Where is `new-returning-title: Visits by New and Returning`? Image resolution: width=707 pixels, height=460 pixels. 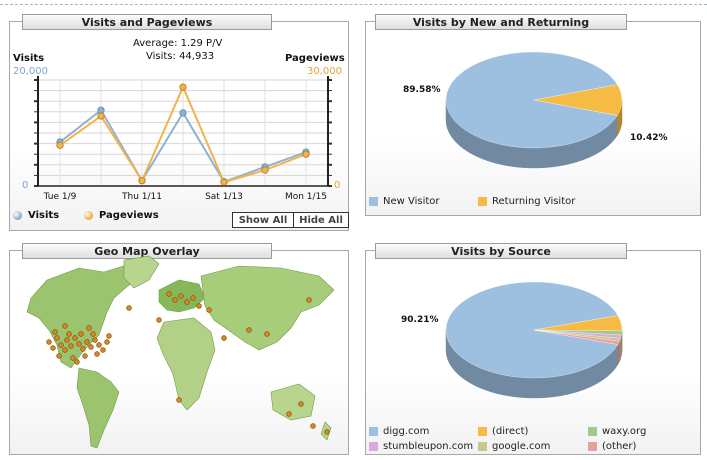
new-returning-title: Visits by New and Returning is located at coordinates (501, 22).